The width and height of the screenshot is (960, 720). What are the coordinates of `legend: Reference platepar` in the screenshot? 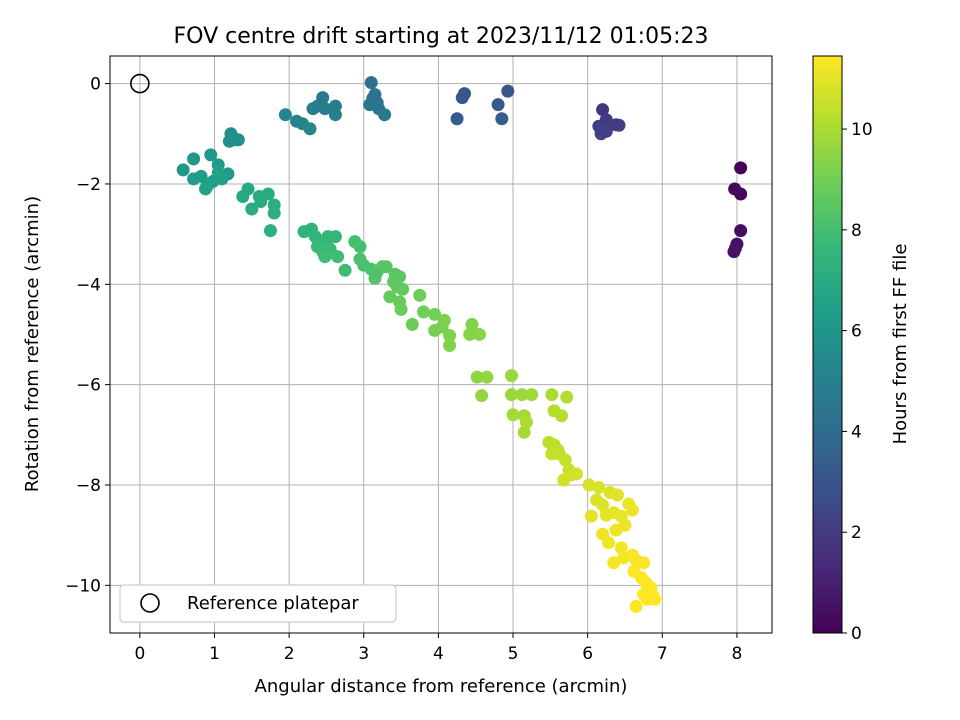 It's located at (258, 603).